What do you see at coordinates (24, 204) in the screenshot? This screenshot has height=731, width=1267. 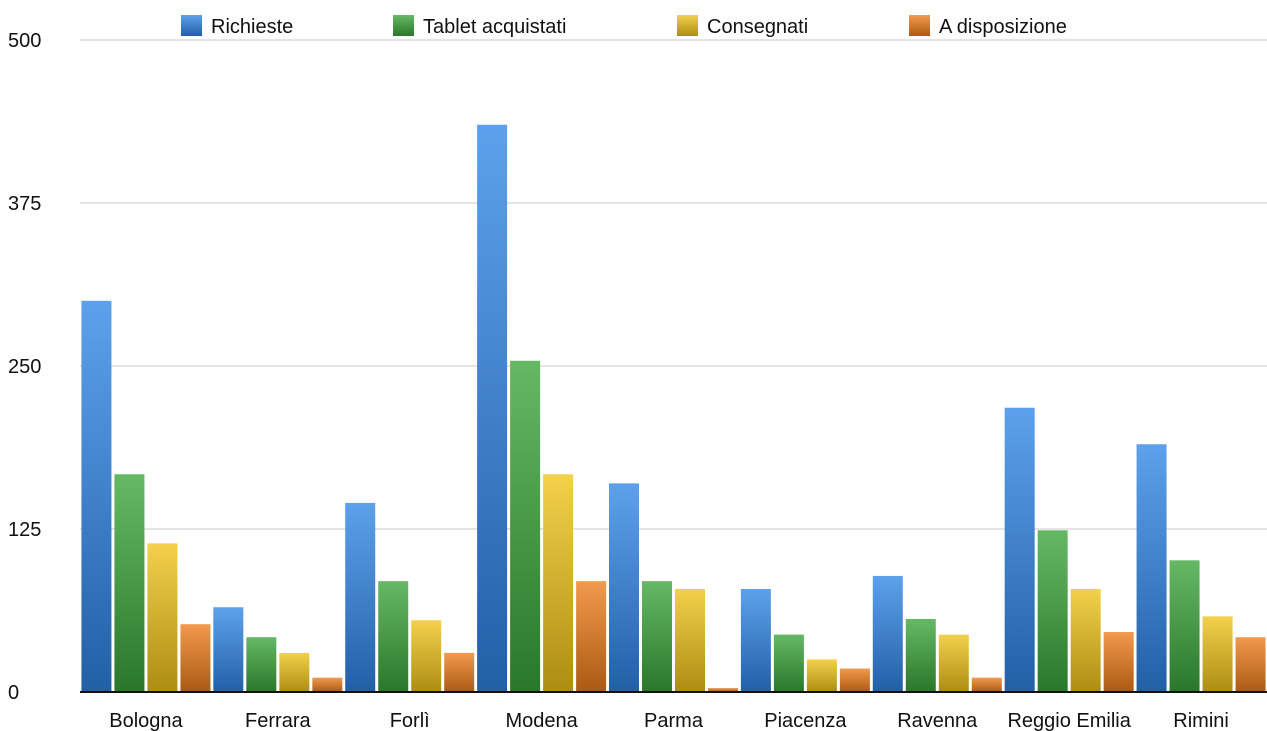 I see `y-tick-label: 375` at bounding box center [24, 204].